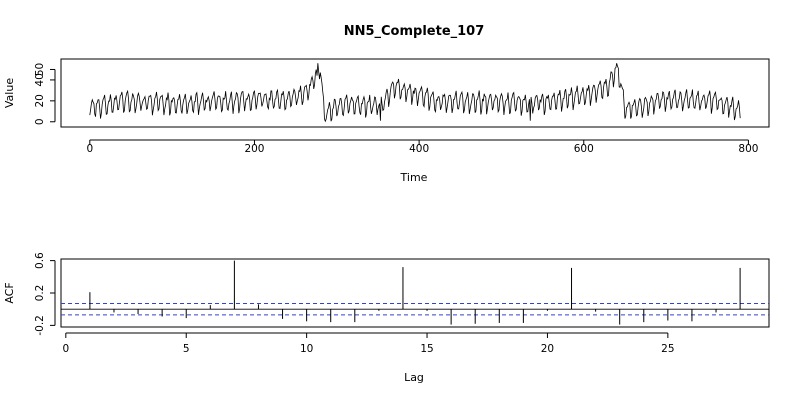  I want to click on timeseries-x-tick-label: 200, so click(254, 149).